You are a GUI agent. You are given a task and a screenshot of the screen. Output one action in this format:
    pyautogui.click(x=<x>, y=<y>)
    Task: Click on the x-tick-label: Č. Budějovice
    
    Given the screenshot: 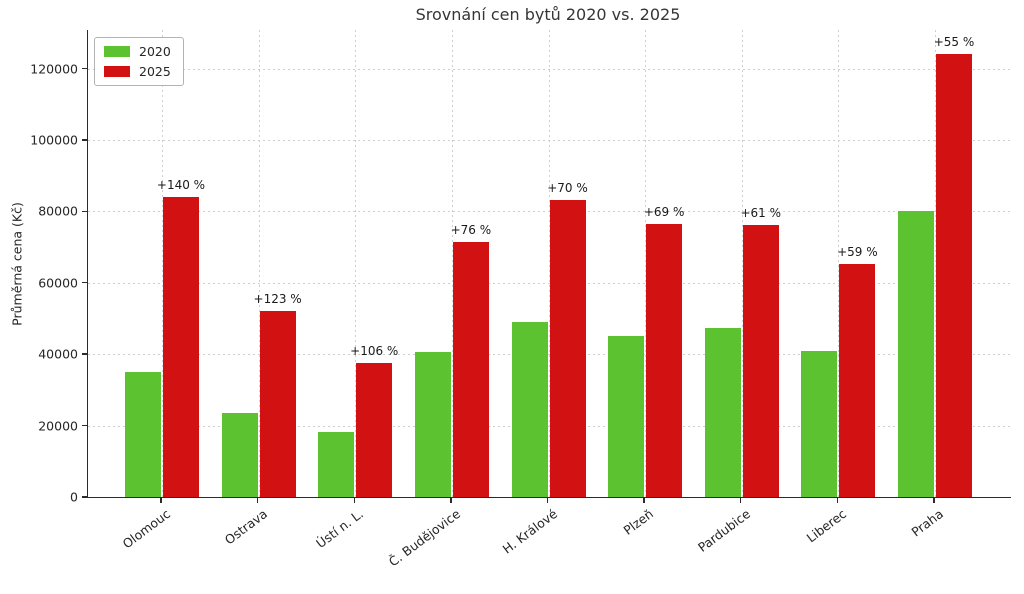 What is the action you would take?
    pyautogui.click(x=424, y=538)
    